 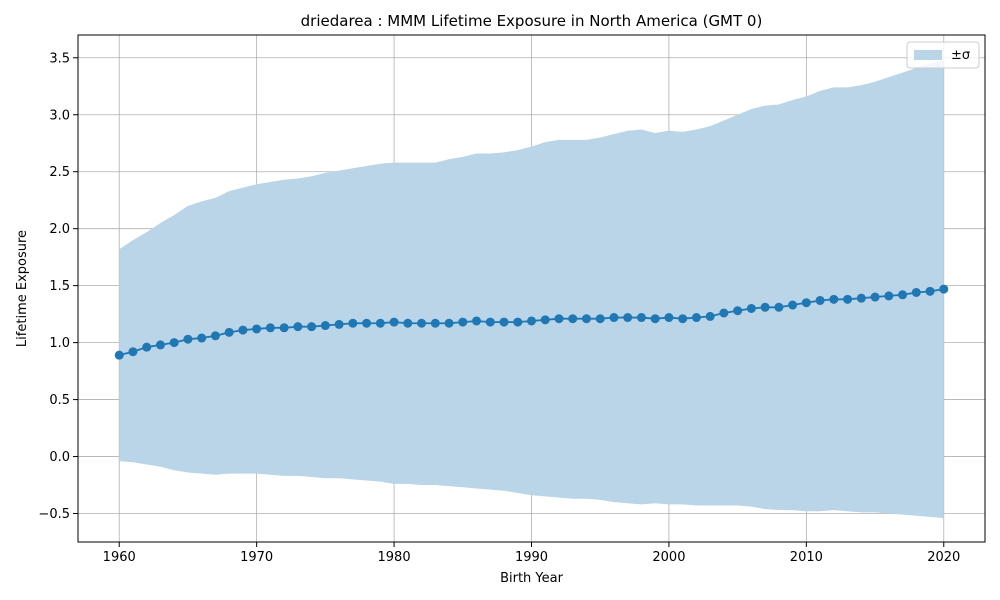 What do you see at coordinates (806, 557) in the screenshot?
I see `x-tick-label: 2010` at bounding box center [806, 557].